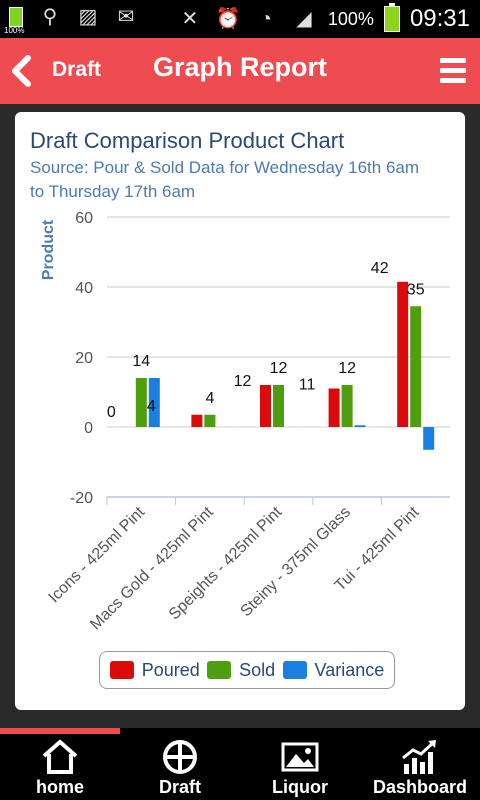 The width and height of the screenshot is (480, 800). I want to click on page-title: Graph Report, so click(239, 67).